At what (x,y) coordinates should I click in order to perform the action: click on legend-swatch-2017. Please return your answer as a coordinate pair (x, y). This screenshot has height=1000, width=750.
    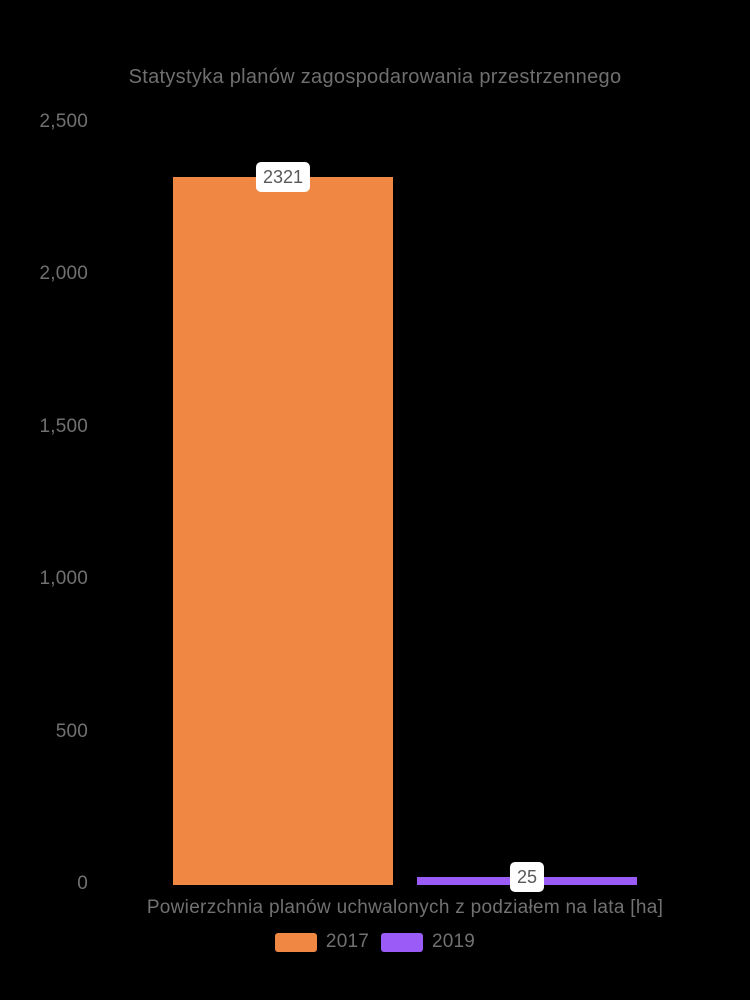
    Looking at the image, I should click on (295, 942).